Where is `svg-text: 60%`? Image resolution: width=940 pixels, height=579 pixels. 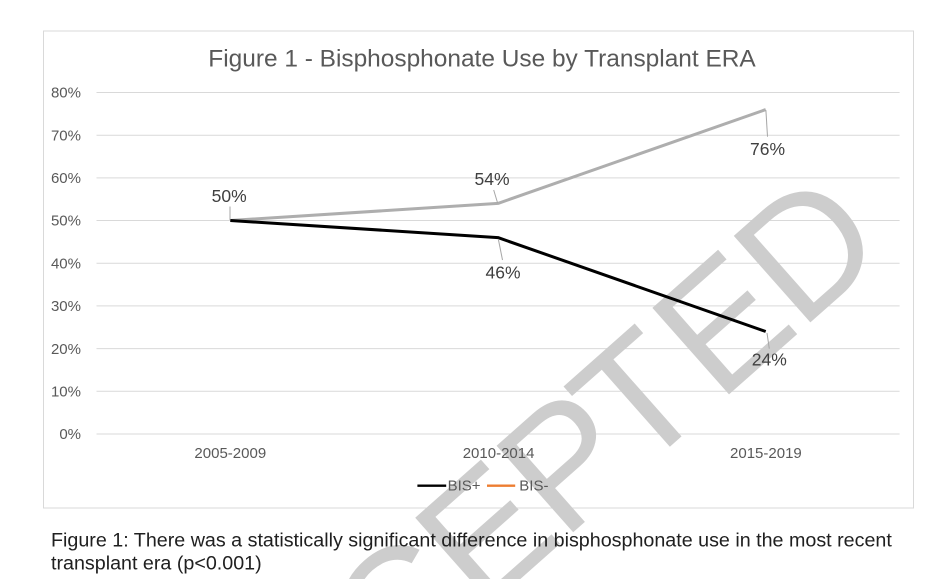
svg-text: 60% is located at coordinates (66, 178).